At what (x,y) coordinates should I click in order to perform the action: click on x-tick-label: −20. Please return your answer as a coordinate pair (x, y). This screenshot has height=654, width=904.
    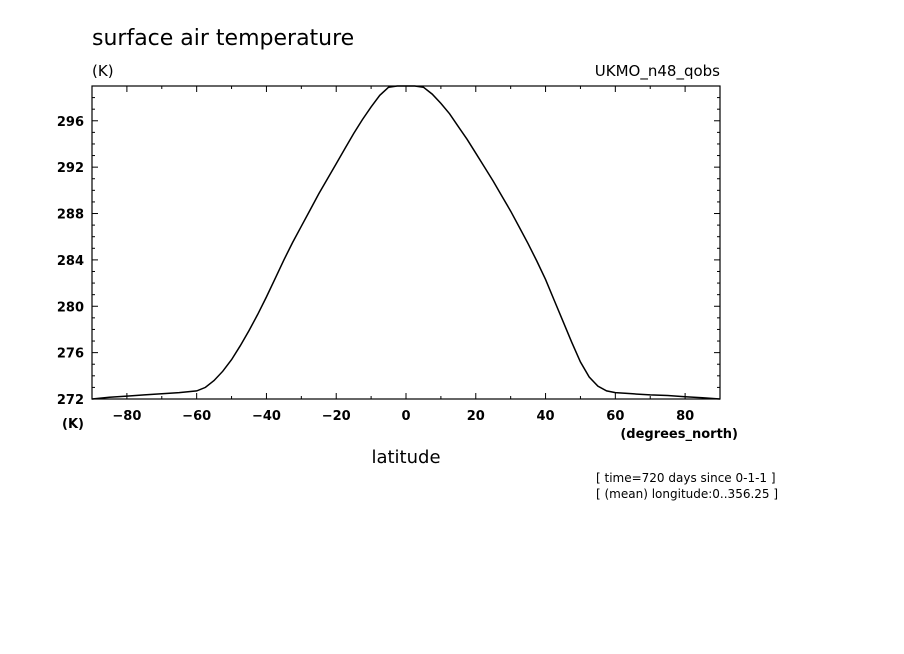
    Looking at the image, I should click on (336, 416).